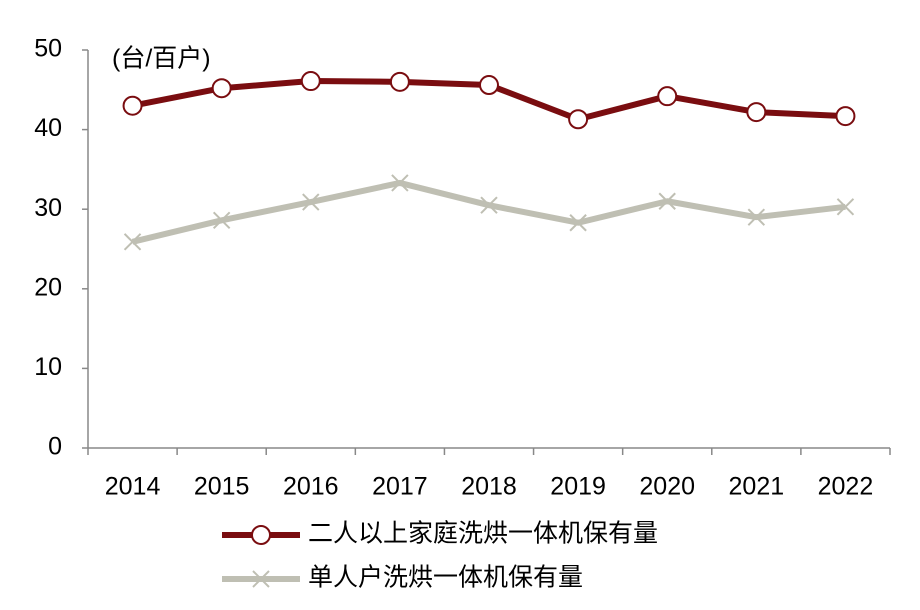 Image resolution: width=920 pixels, height=610 pixels. Describe the element at coordinates (222, 487) in the screenshot. I see `x-tick-label: 2015` at that location.